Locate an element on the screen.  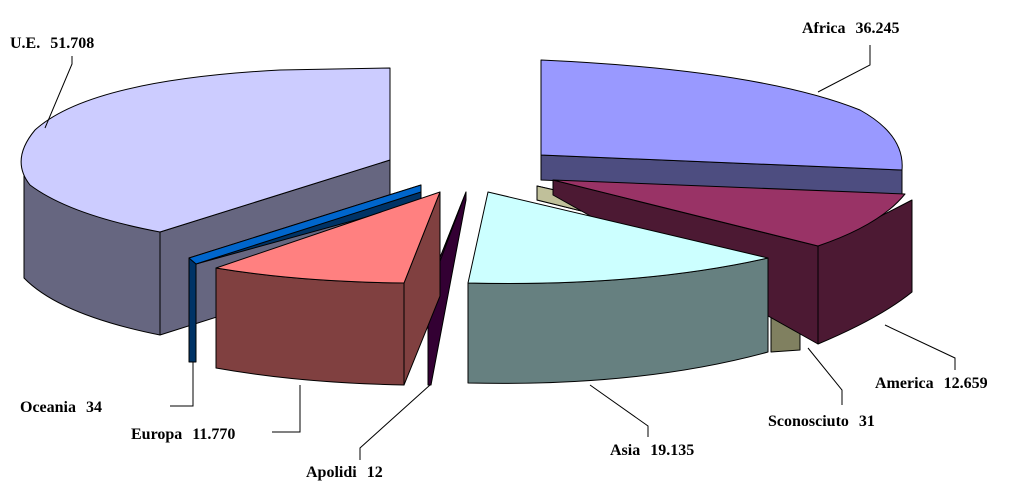
leader-line-asia is located at coordinates (619, 410).